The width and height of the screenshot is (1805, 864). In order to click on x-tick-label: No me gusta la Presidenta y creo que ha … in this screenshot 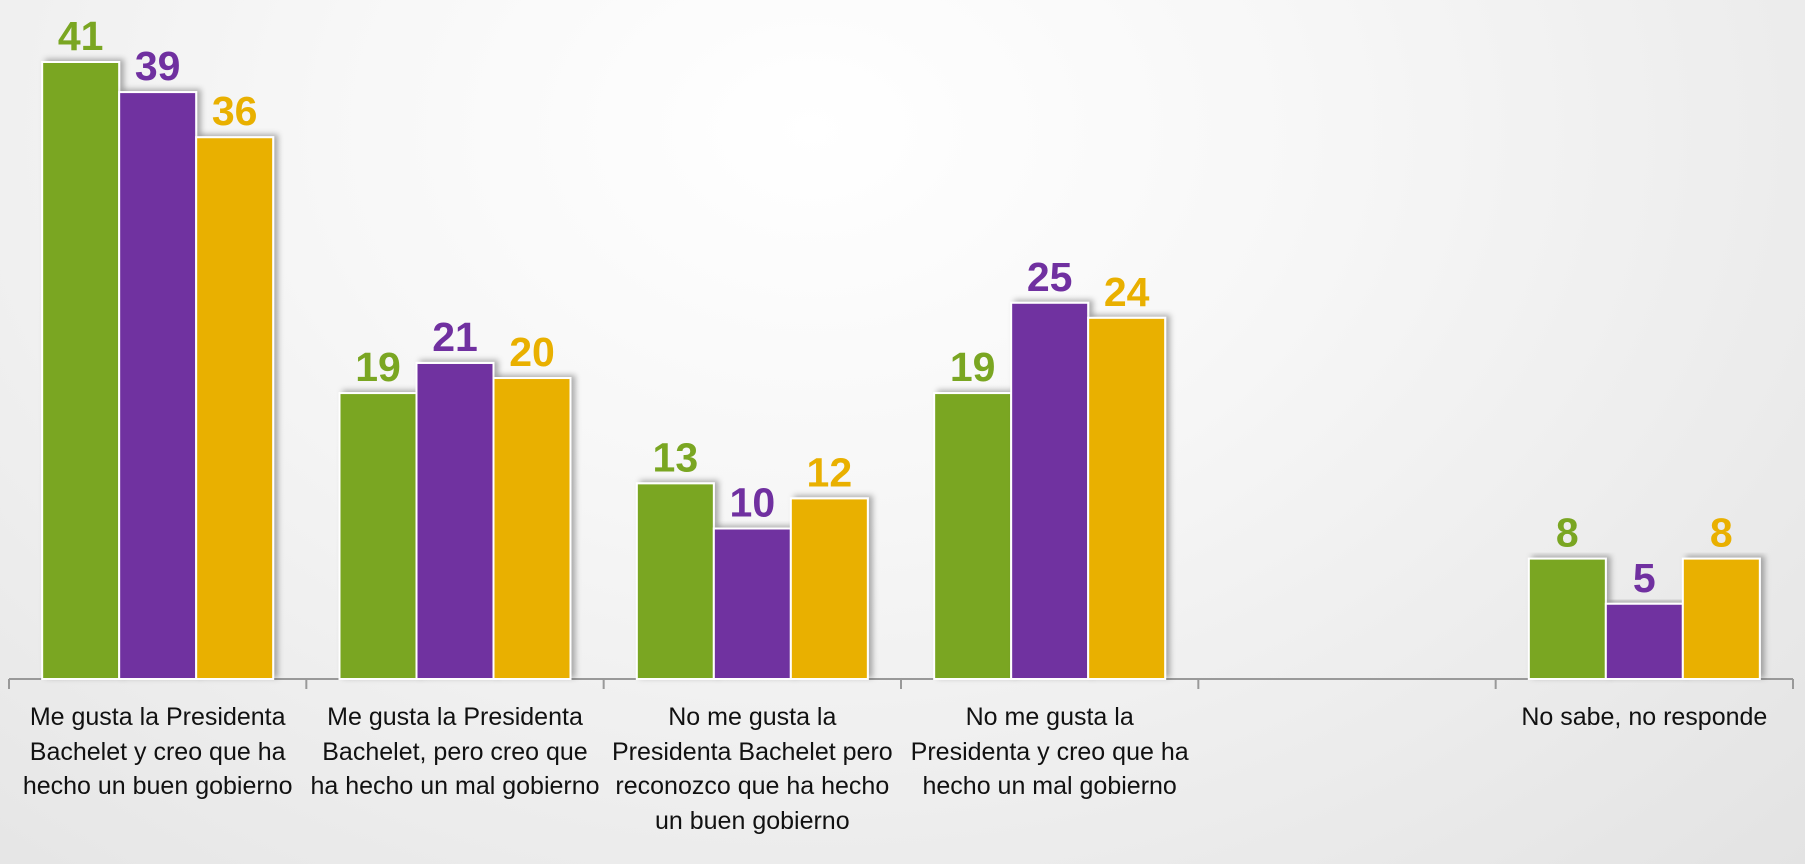, I will do `click(1049, 751)`.